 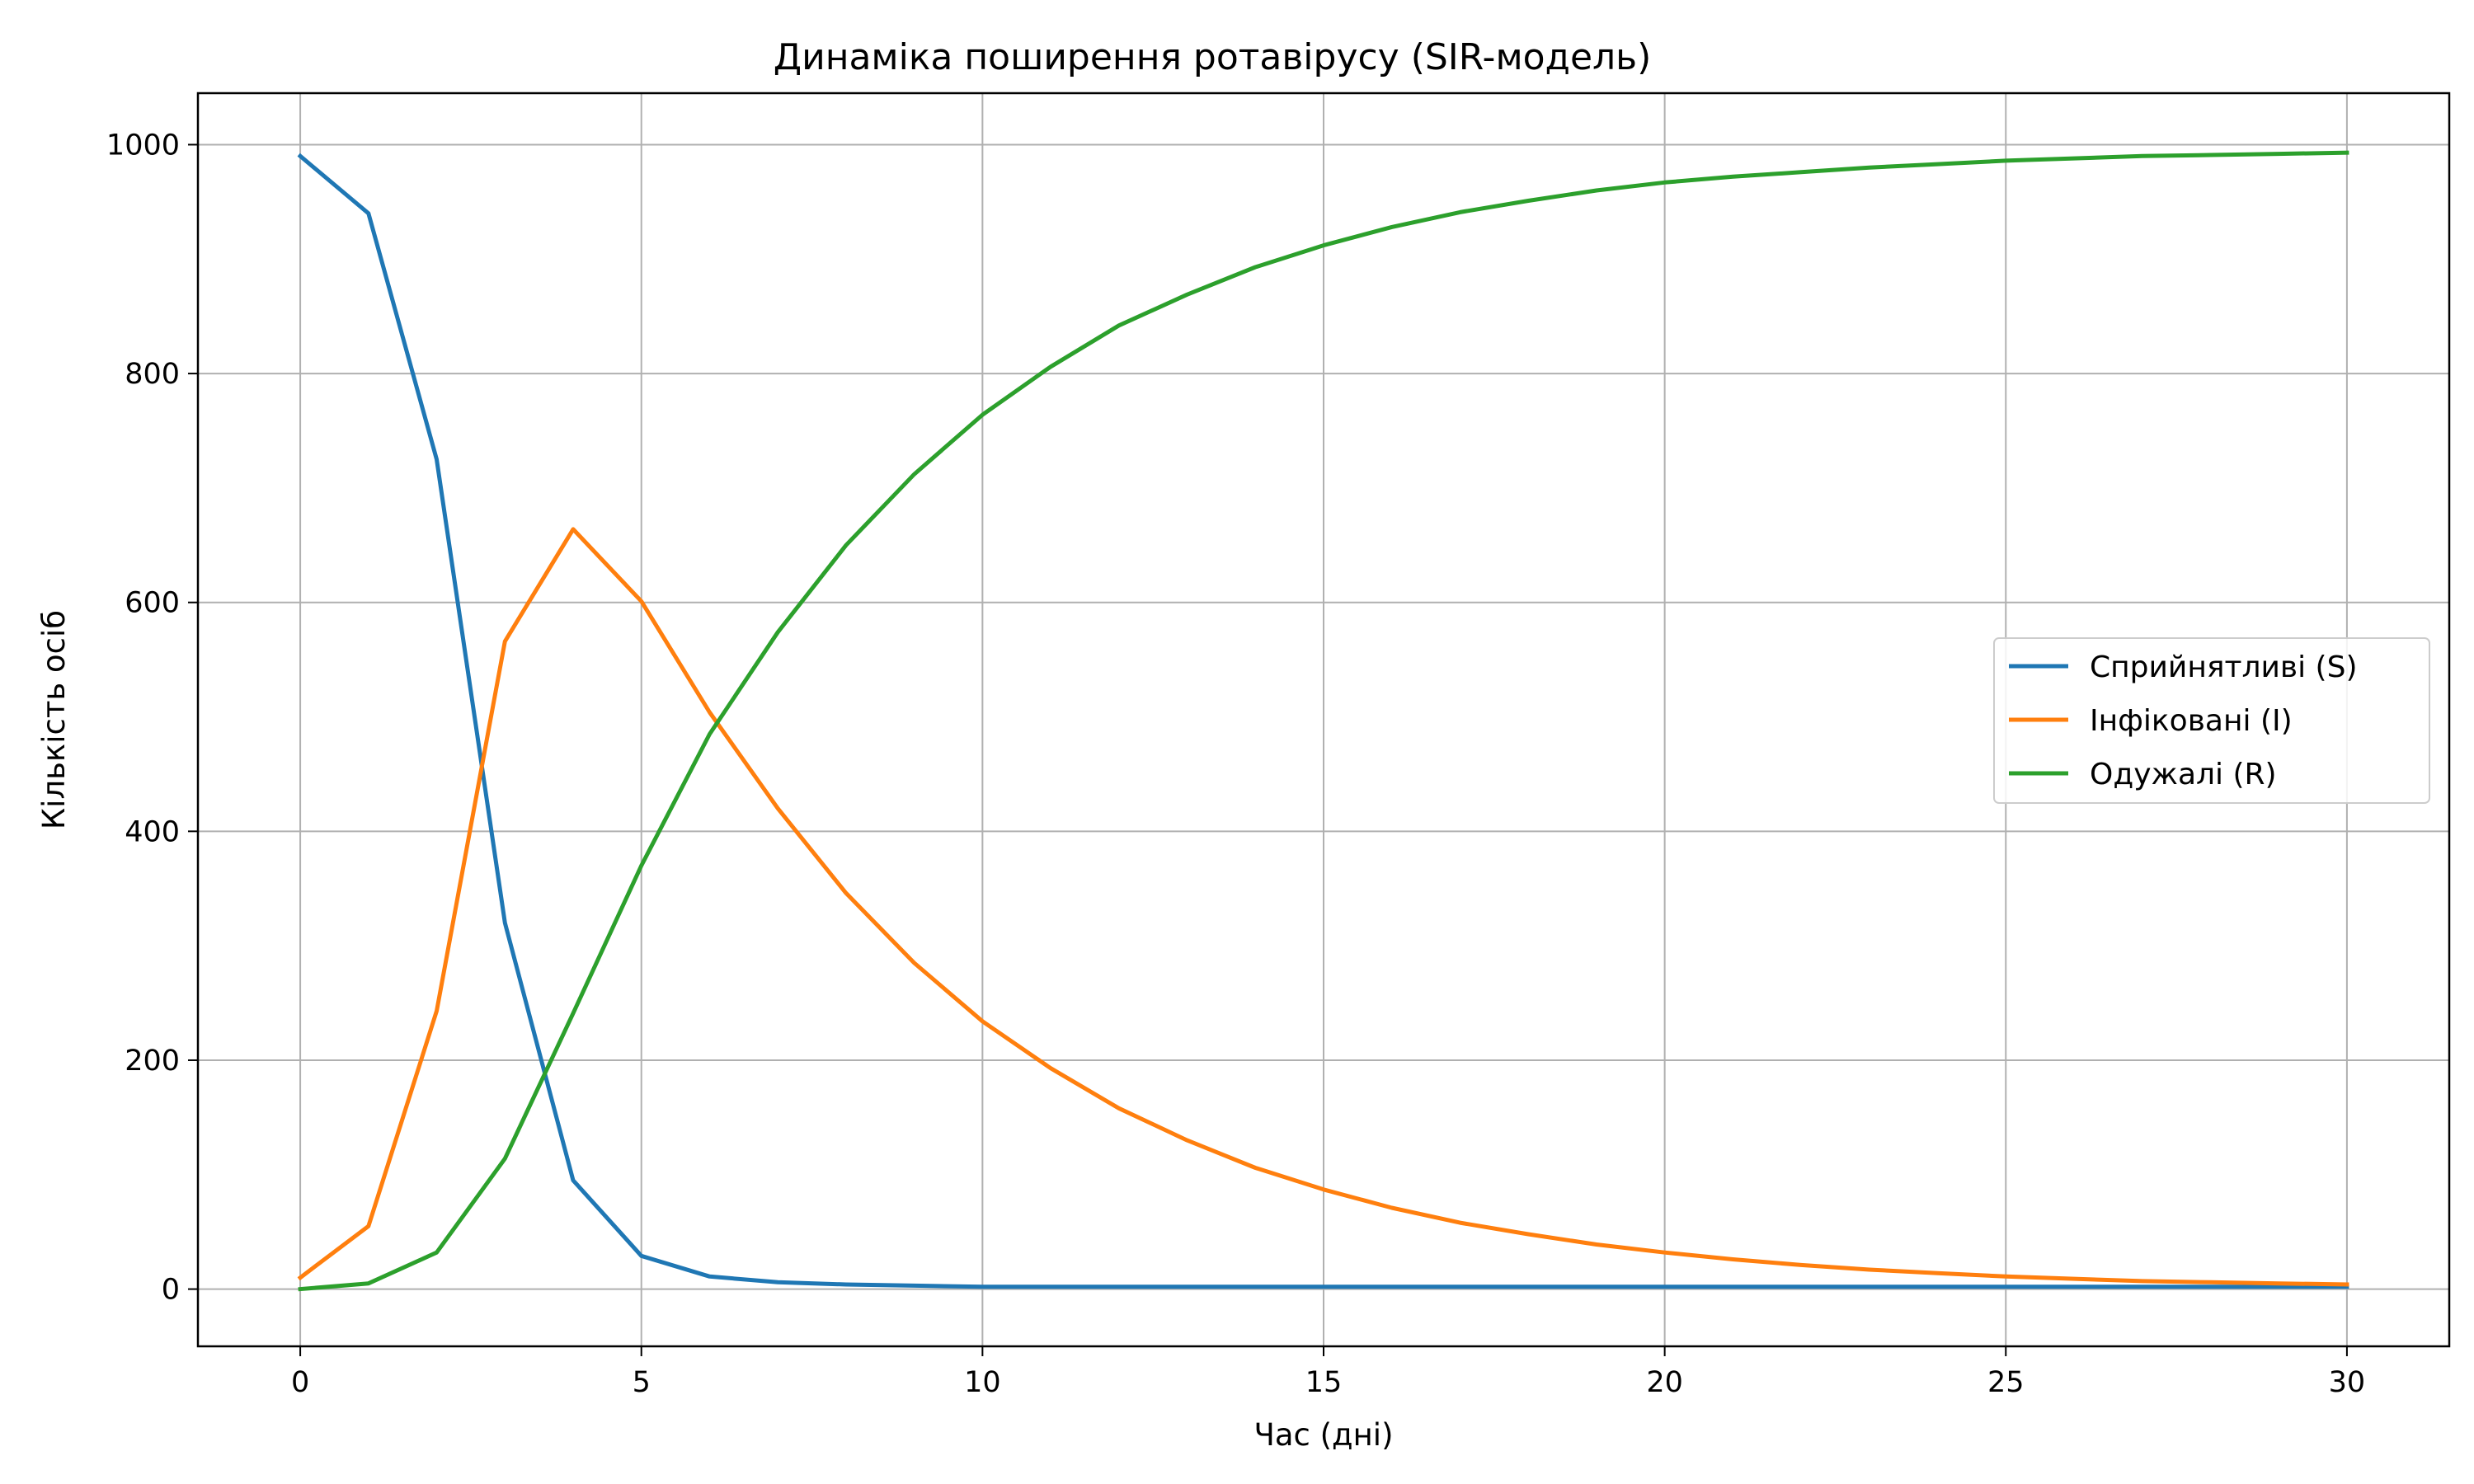 What do you see at coordinates (1664, 1382) in the screenshot?
I see `x-tick-label: 20` at bounding box center [1664, 1382].